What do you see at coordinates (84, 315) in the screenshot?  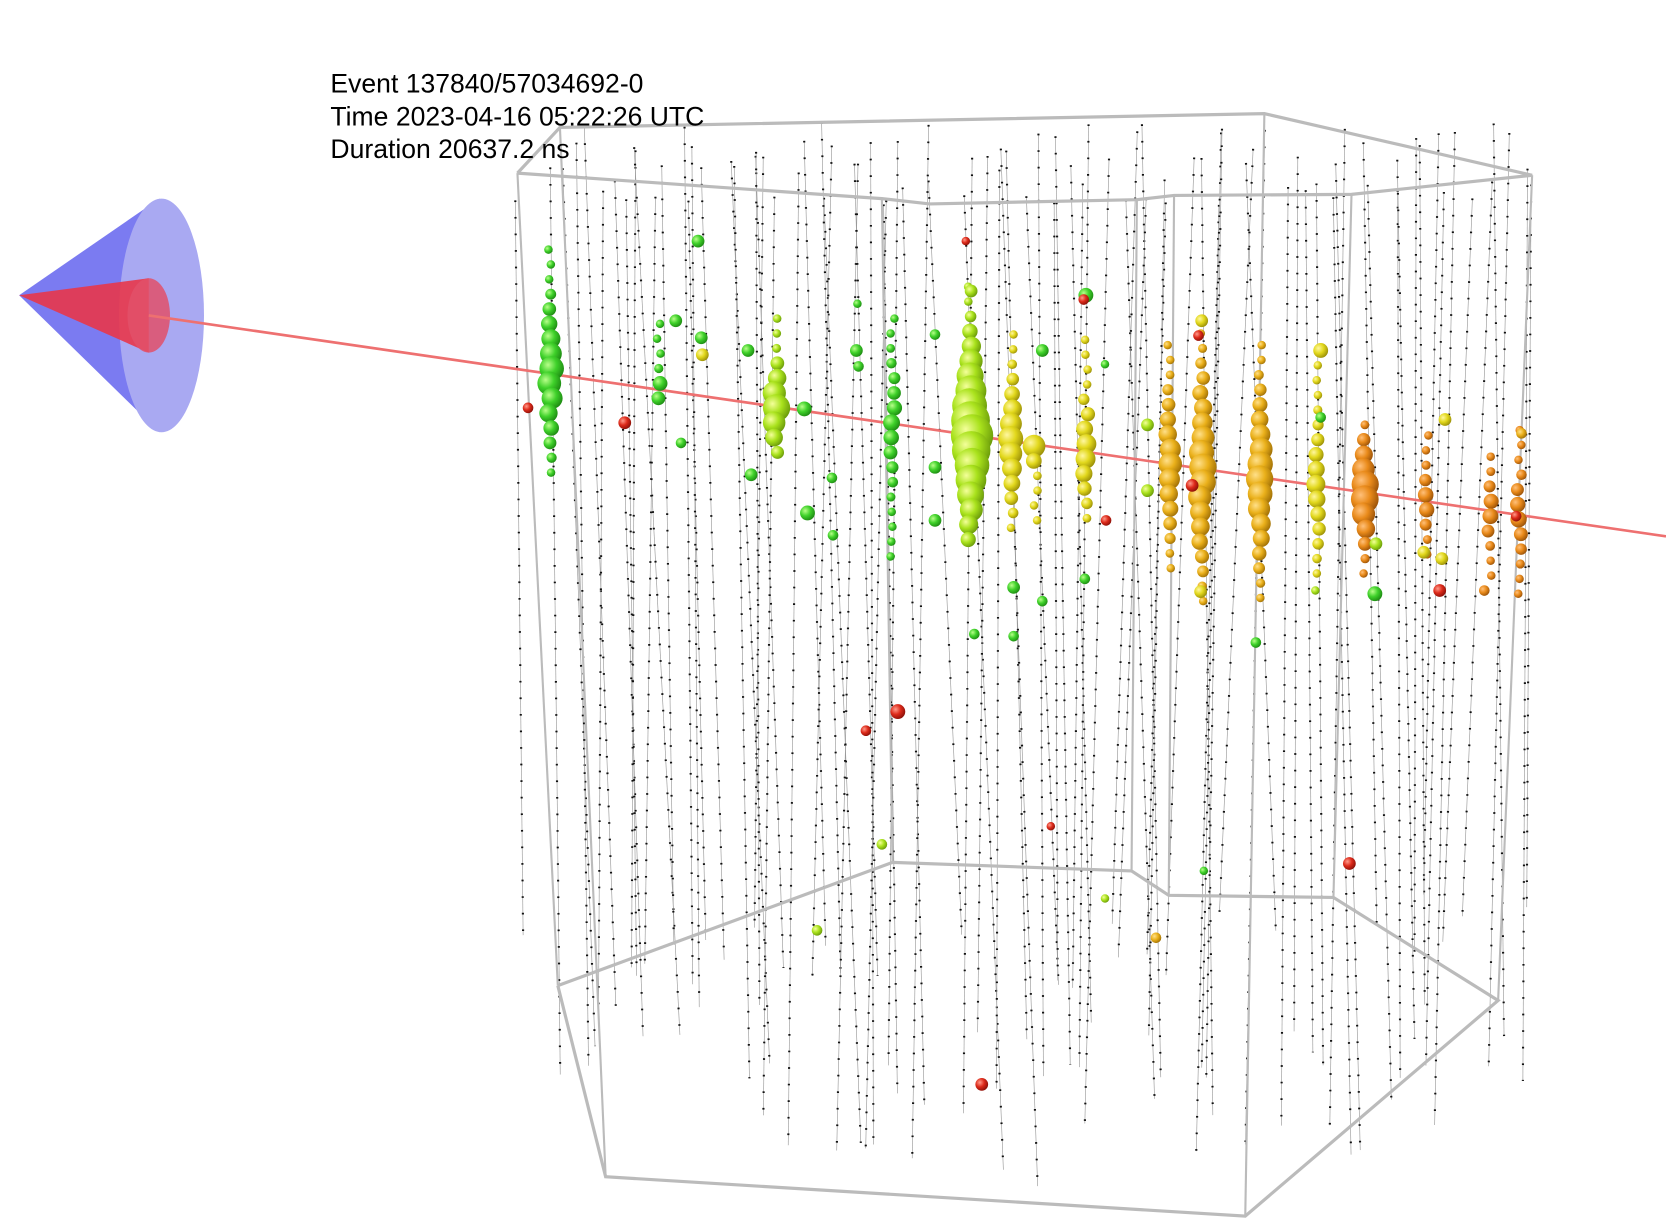 I see `cone-inner` at bounding box center [84, 315].